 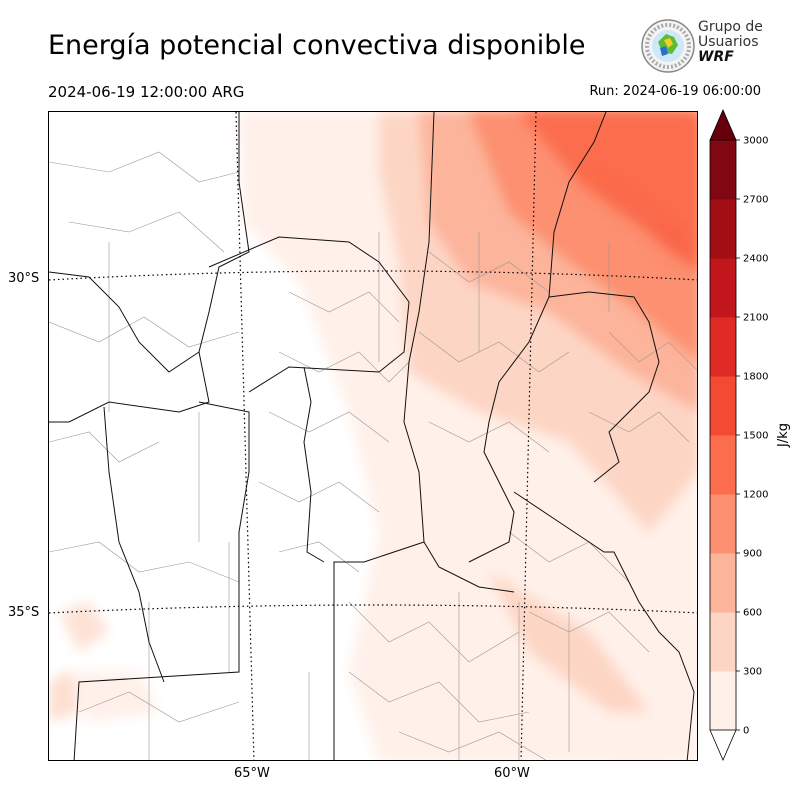 I want to click on globe-icon, so click(x=668, y=46).